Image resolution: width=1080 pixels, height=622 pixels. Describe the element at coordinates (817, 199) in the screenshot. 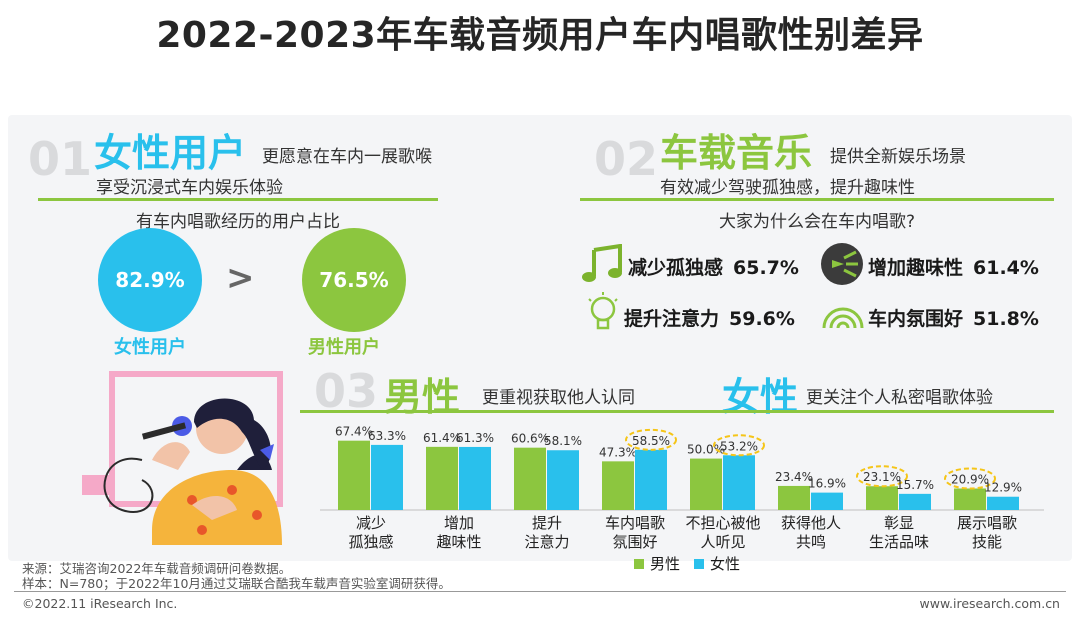

I see `section2-underline` at that location.